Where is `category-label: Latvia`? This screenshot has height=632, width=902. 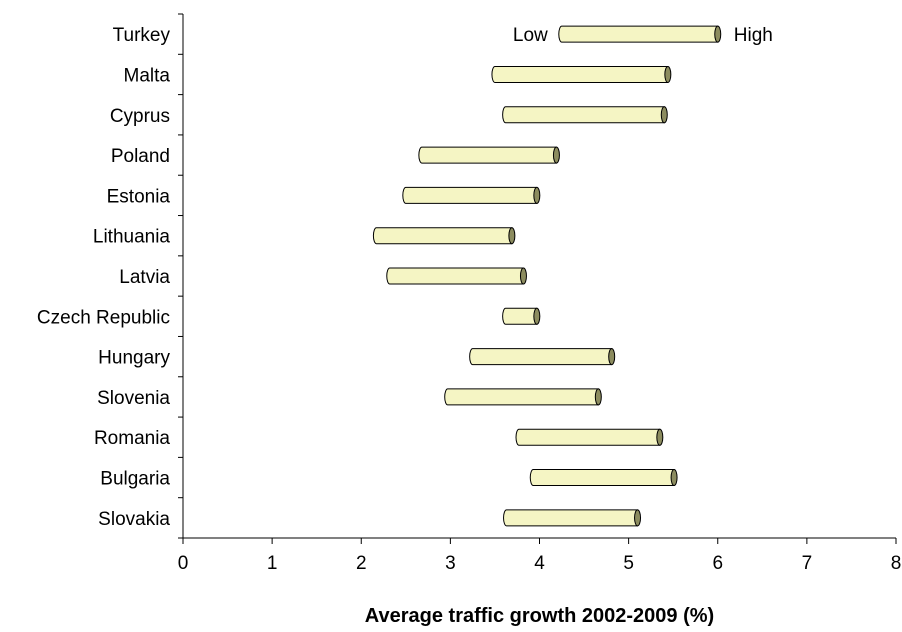
category-label: Latvia is located at coordinates (144, 277).